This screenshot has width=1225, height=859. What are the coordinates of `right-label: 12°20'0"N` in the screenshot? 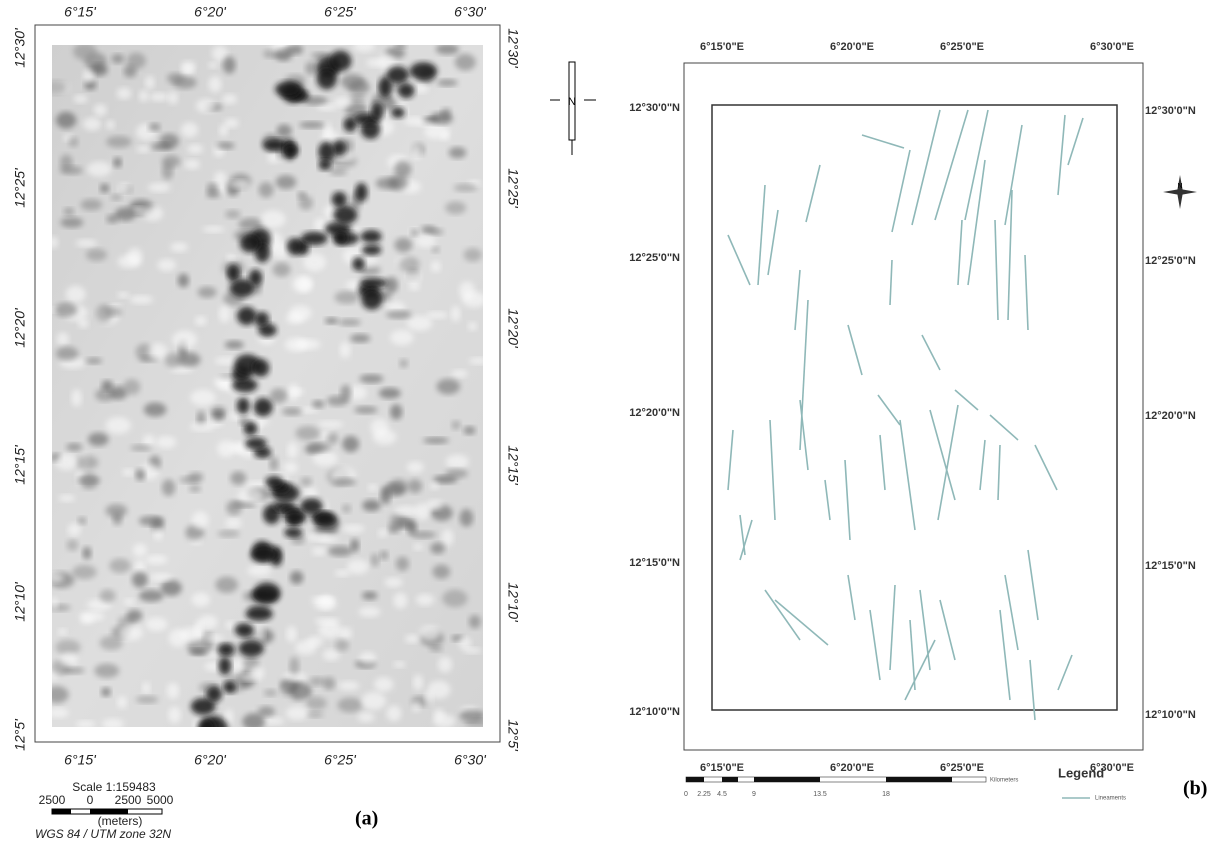 It's located at (1170, 416).